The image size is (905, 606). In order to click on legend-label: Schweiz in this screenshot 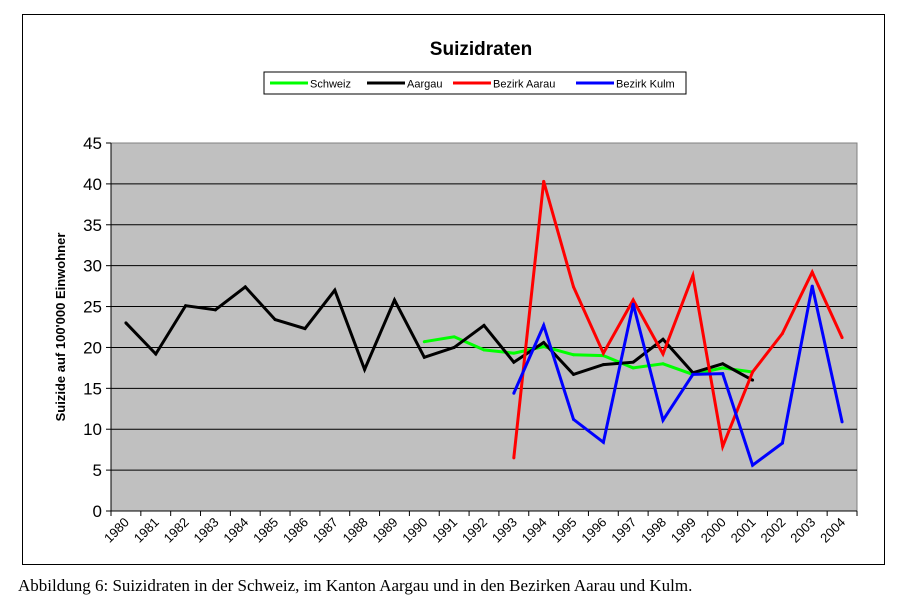, I will do `click(330, 85)`.